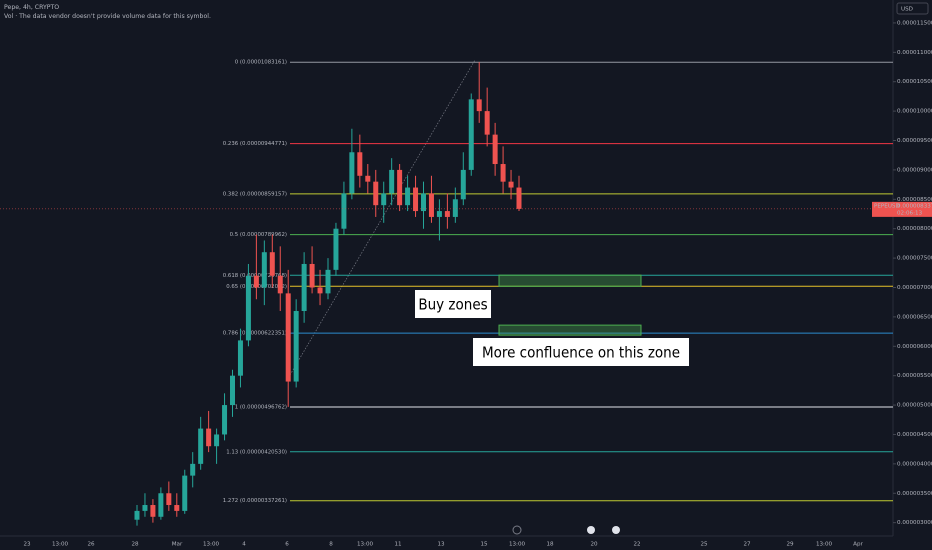  What do you see at coordinates (258, 235) in the screenshot?
I see `fib-level-label: 0.5 (0.00000789962)` at bounding box center [258, 235].